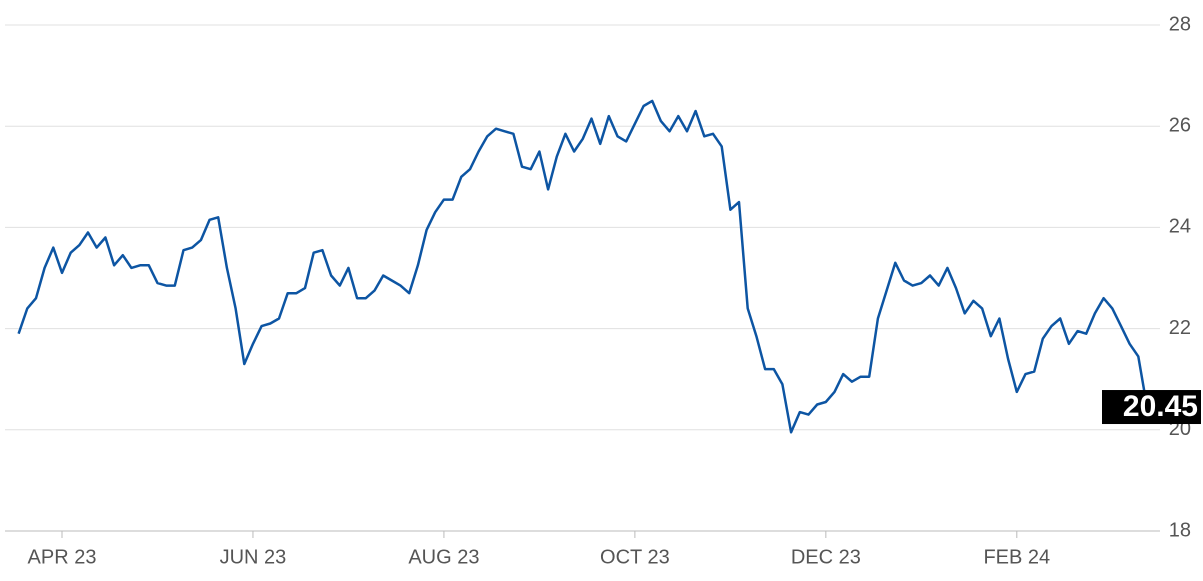  What do you see at coordinates (62, 557) in the screenshot?
I see `x-tick-label: APR 23` at bounding box center [62, 557].